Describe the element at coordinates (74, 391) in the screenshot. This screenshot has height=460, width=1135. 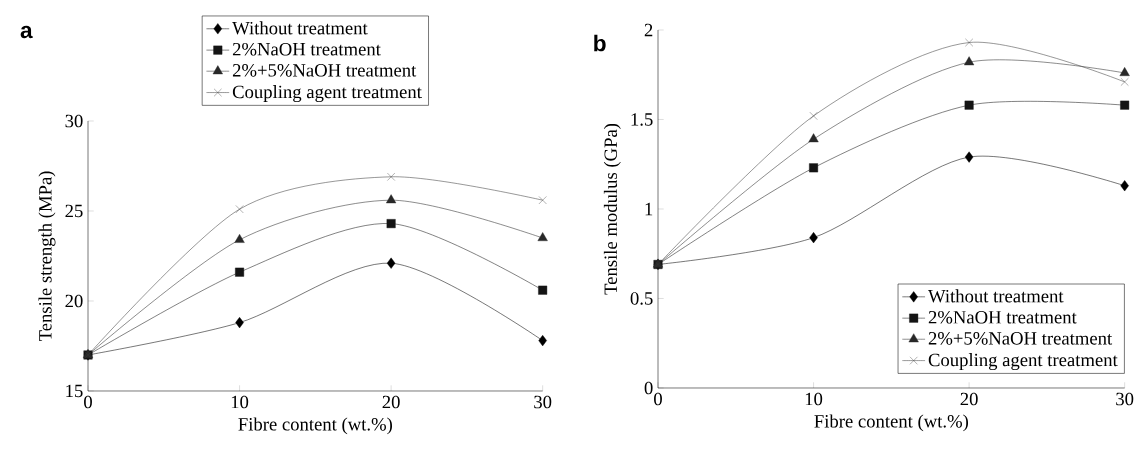
I see `y-tick-label: 15` at that location.